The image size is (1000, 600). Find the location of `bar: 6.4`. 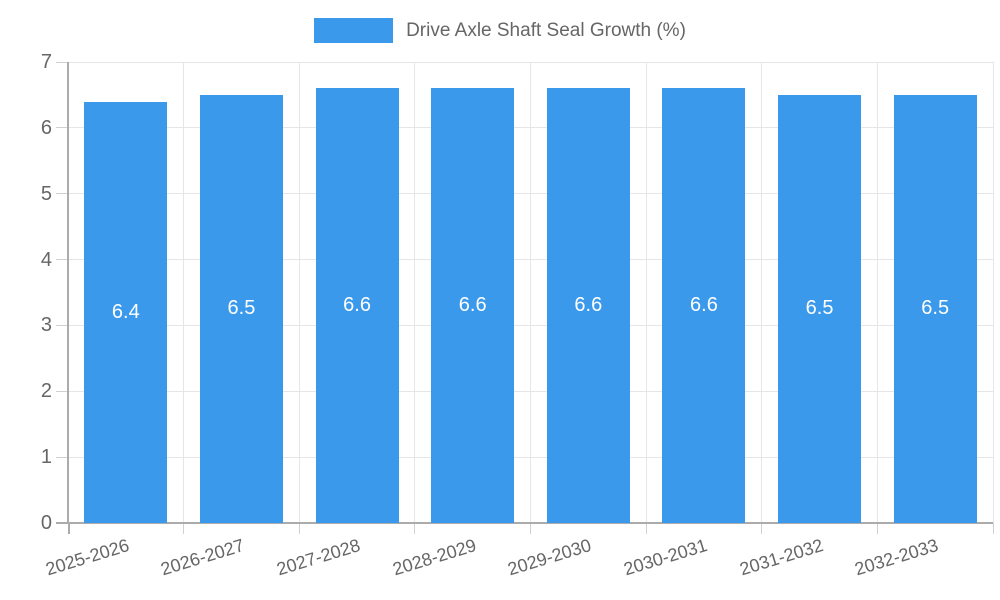

bar: 6.4 is located at coordinates (126, 312).